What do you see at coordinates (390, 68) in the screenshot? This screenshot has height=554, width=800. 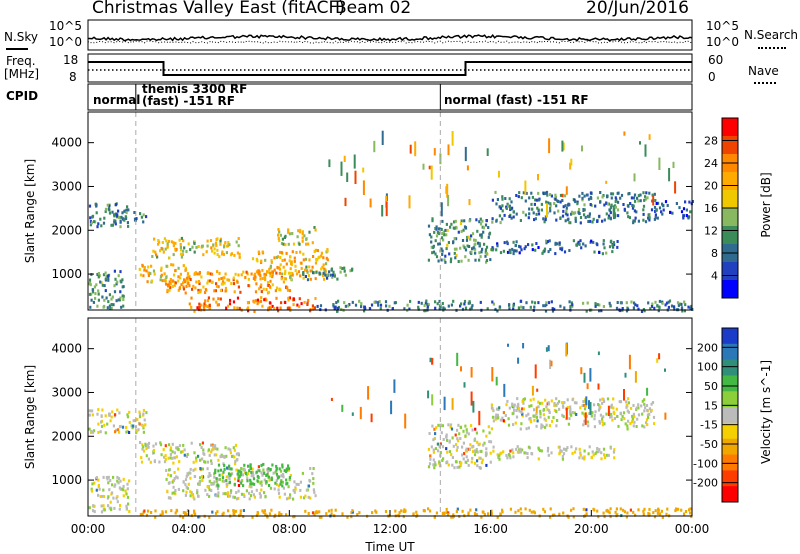 I see `freq-panel-frame` at bounding box center [390, 68].